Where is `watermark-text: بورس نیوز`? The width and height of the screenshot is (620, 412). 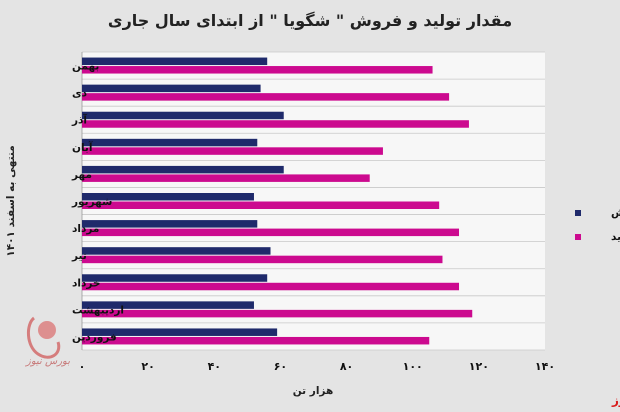 watermark-text: بورس نیوز is located at coordinates (47, 361).